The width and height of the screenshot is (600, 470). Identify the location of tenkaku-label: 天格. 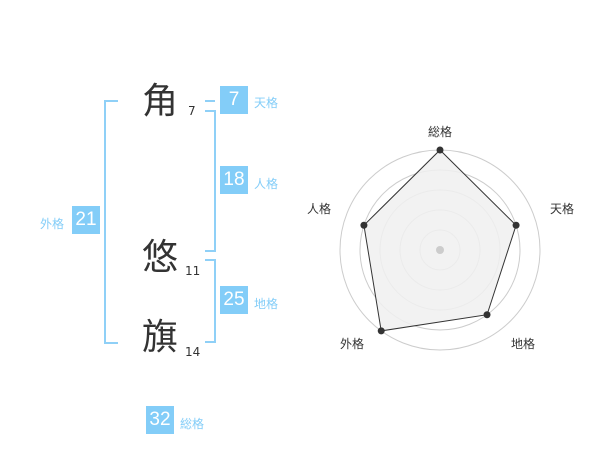
(266, 103).